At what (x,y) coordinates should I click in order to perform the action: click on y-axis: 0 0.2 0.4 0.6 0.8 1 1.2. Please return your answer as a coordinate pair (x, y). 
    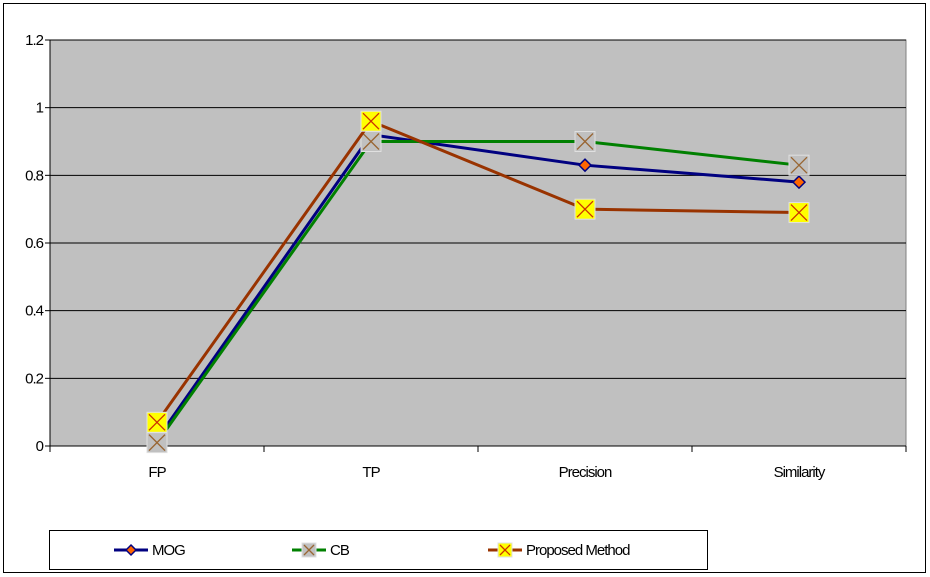
    Looking at the image, I should click on (38, 243).